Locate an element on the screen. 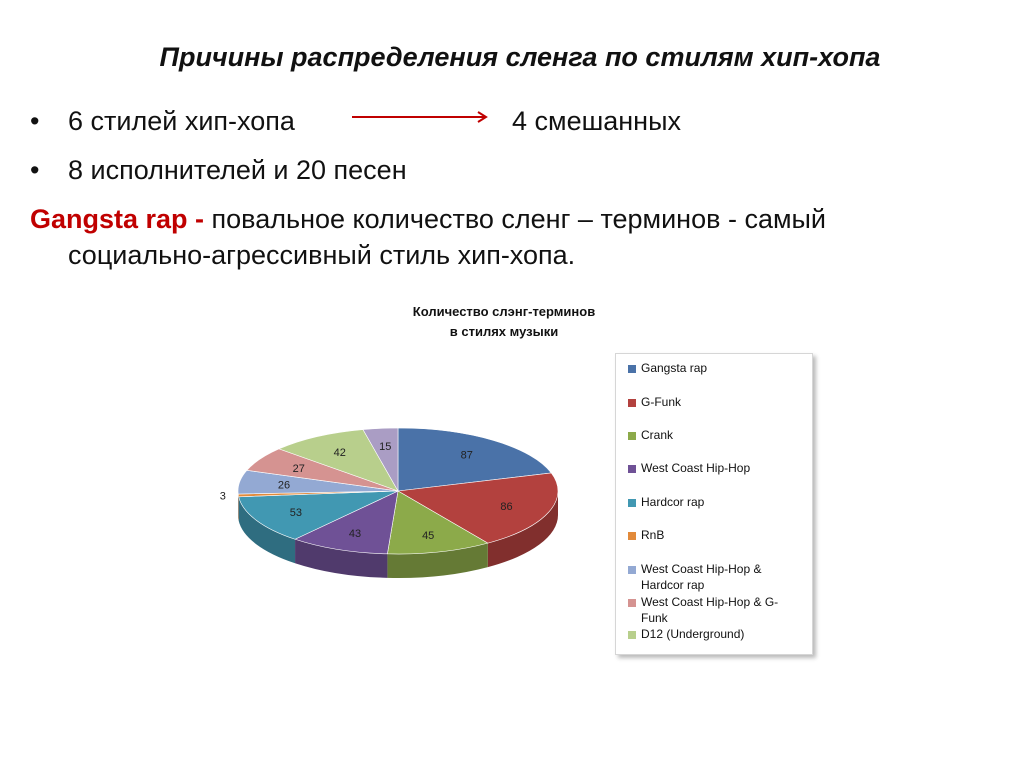 This screenshot has width=1024, height=768. pie-data-label-1: 86 is located at coordinates (506, 507).